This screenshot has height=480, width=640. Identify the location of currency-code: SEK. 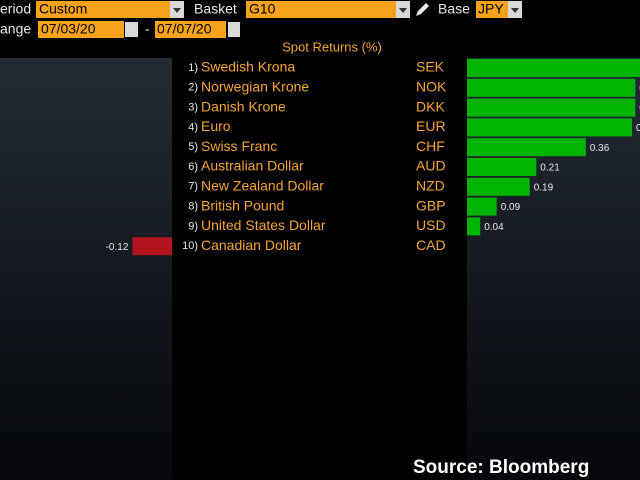
(430, 67).